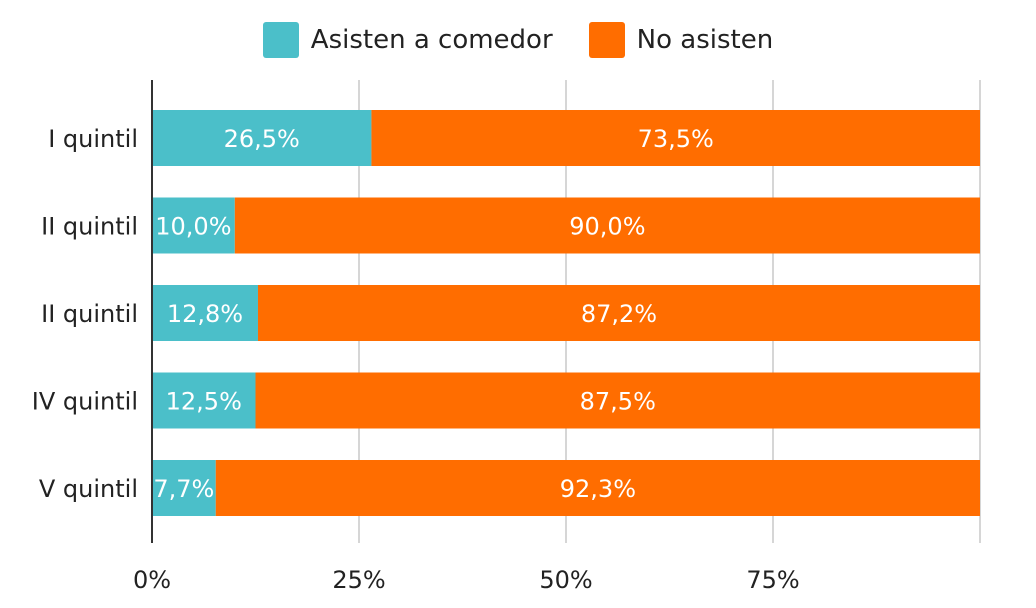 The width and height of the screenshot is (1036, 608). I want to click on category-label-5: V quintil, so click(88, 489).